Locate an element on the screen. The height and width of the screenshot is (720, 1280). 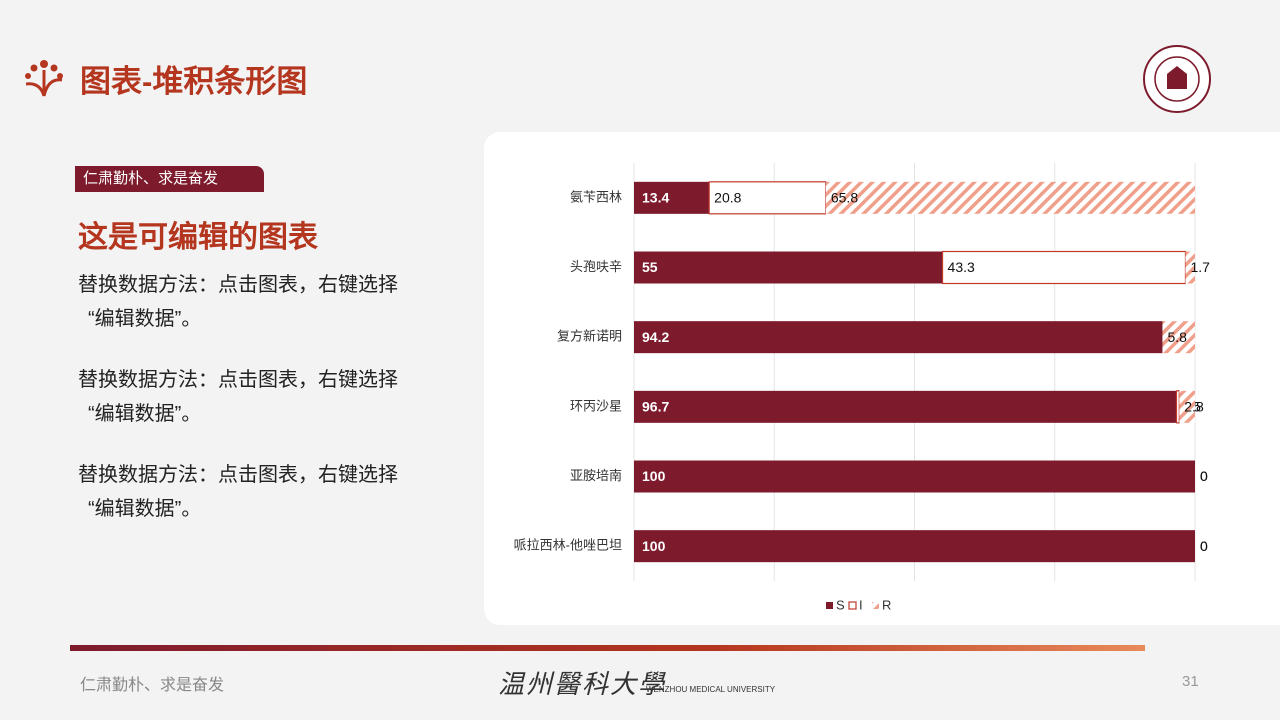
slide-title: 图表-堆积条形图 is located at coordinates (194, 81).